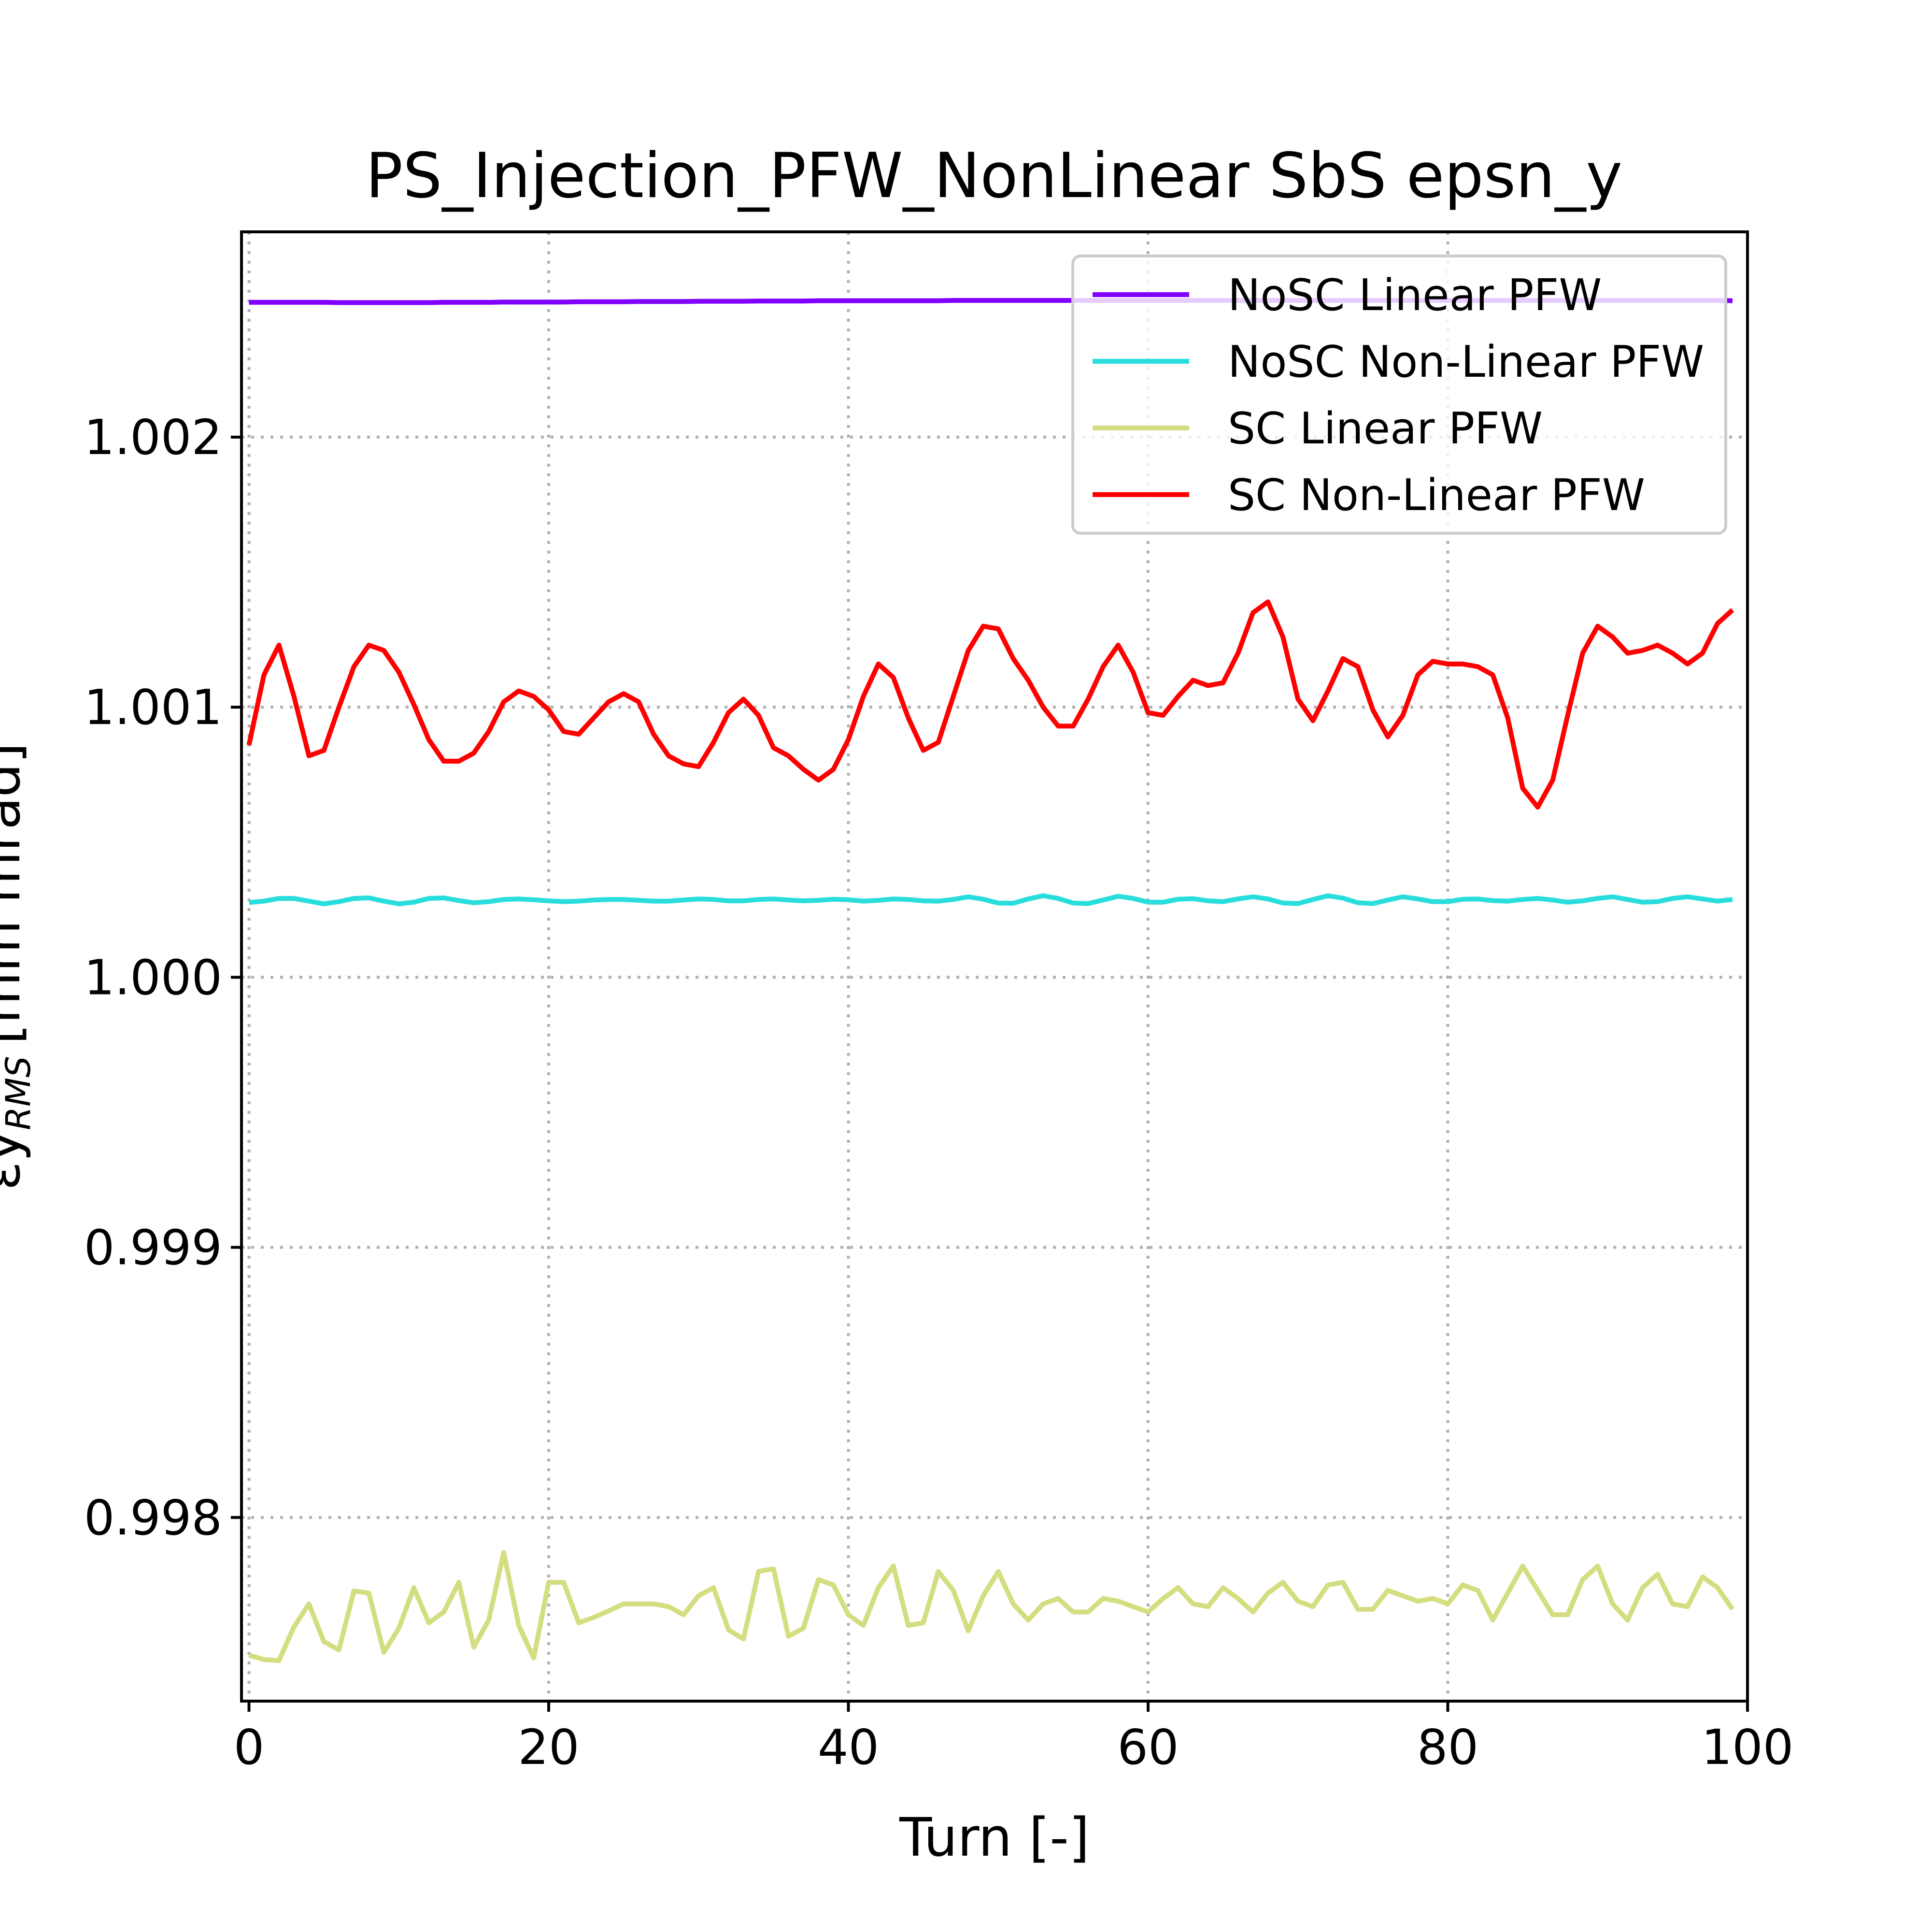  Describe the element at coordinates (1148, 1747) in the screenshot. I see `x-tick-label: 60` at that location.